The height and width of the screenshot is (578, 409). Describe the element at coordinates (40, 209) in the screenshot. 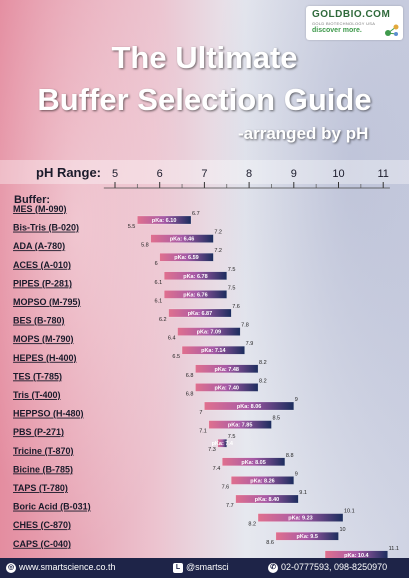

I see `buffer-name: MES (M-090)` at that location.